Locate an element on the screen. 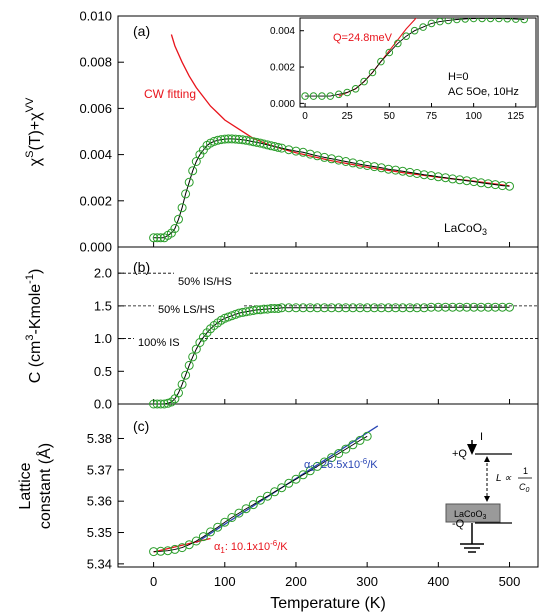  panel-b-y-label: C (cm3-Kmole-1) is located at coordinates (34, 326).